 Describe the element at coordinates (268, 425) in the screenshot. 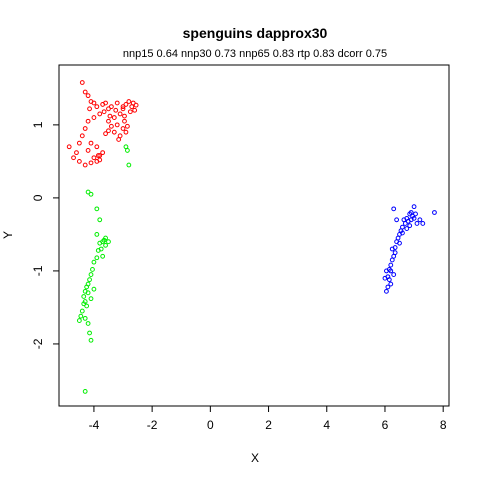

I see `x-tick-label: 2` at that location.